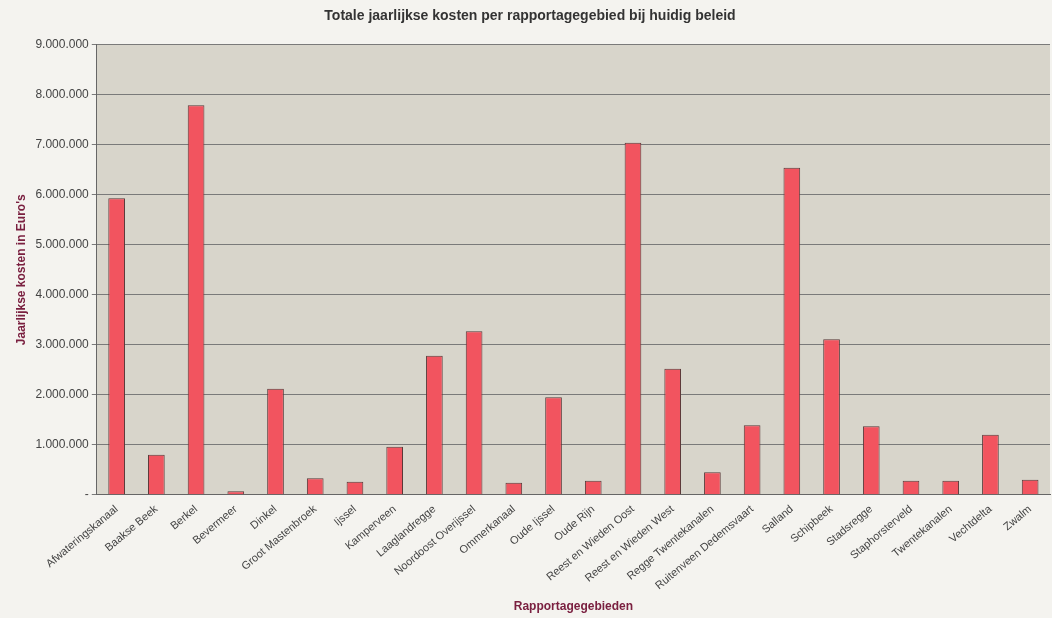 The height and width of the screenshot is (618, 1052). What do you see at coordinates (62, 44) in the screenshot?
I see `y-tick-label: 9.000.000` at bounding box center [62, 44].